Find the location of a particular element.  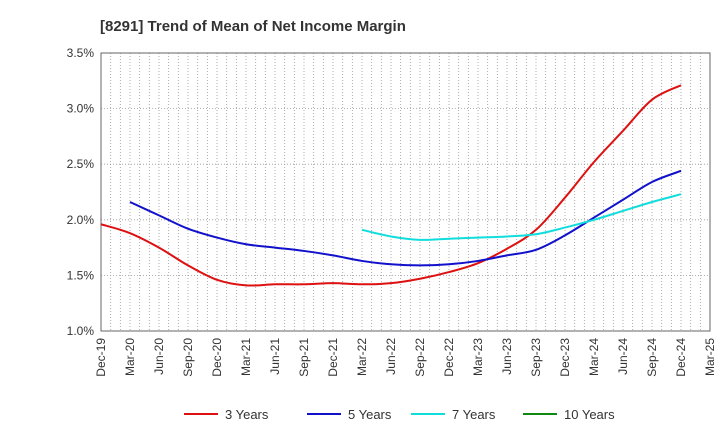

series-line-7-years is located at coordinates (521, 217).